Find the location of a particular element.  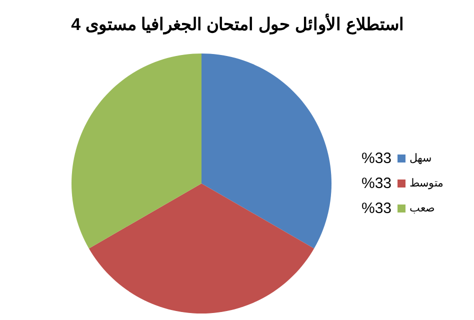

legend-label: متوسط is located at coordinates (427, 184).